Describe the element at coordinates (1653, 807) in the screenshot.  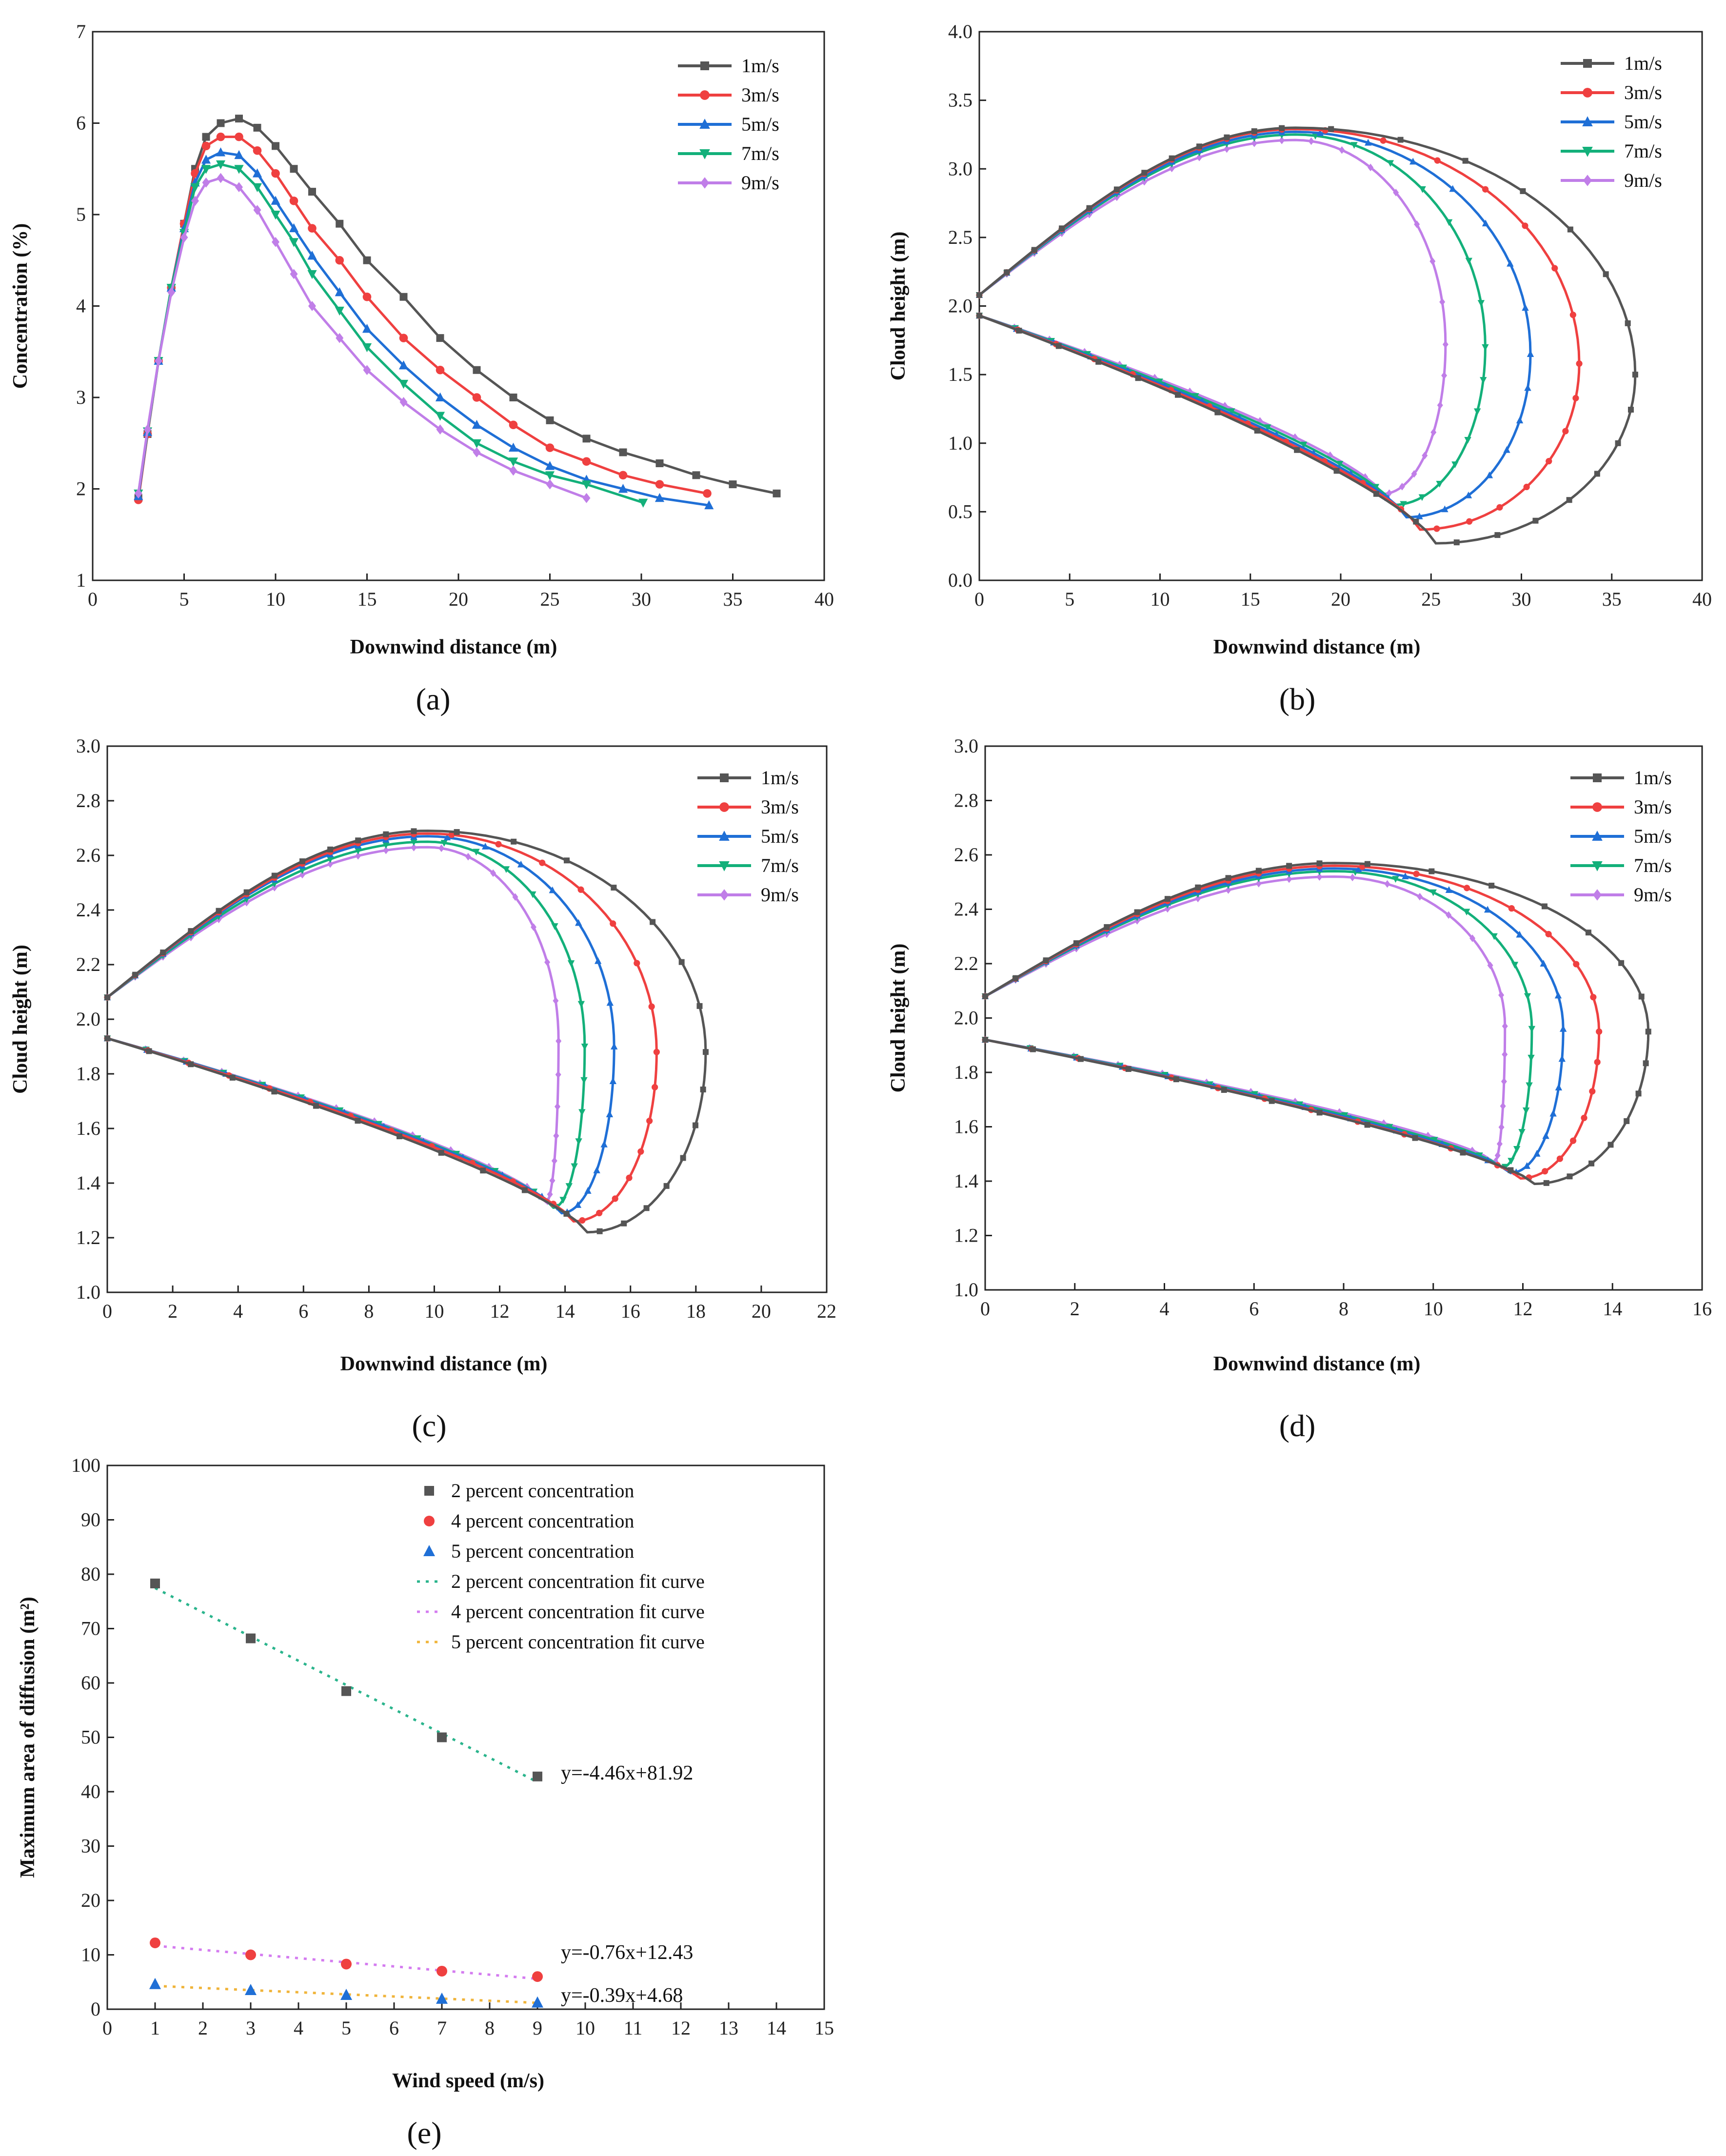
I see `d-legend-label: 3m/s` at that location.